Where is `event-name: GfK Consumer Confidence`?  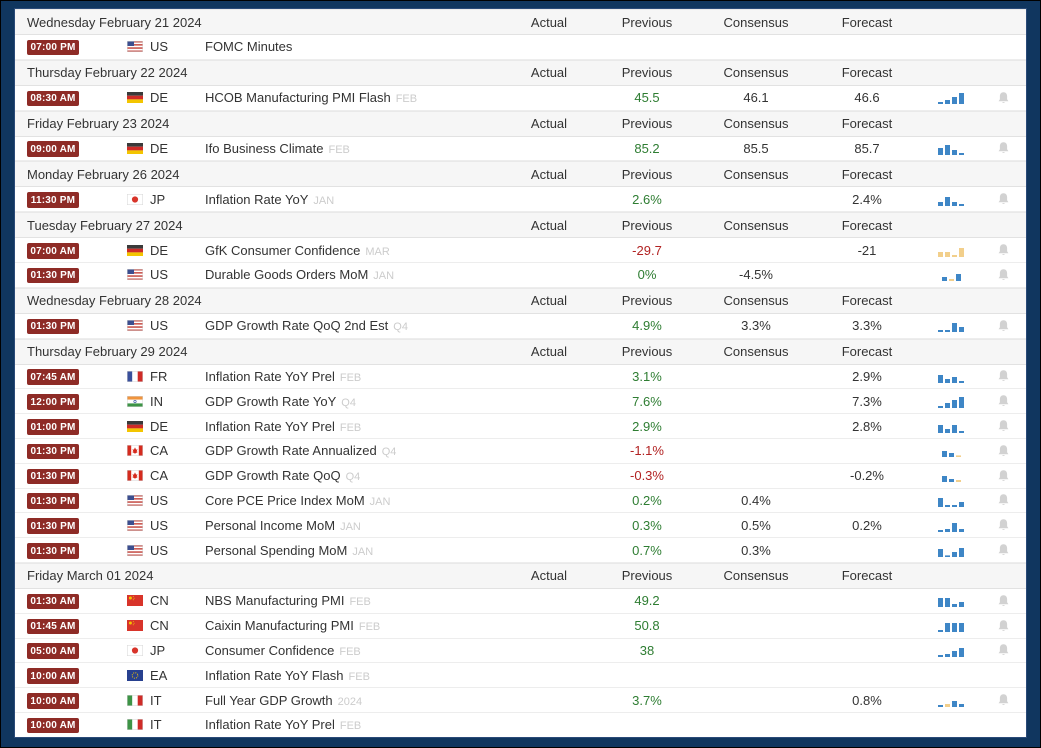 event-name: GfK Consumer Confidence is located at coordinates (283, 250).